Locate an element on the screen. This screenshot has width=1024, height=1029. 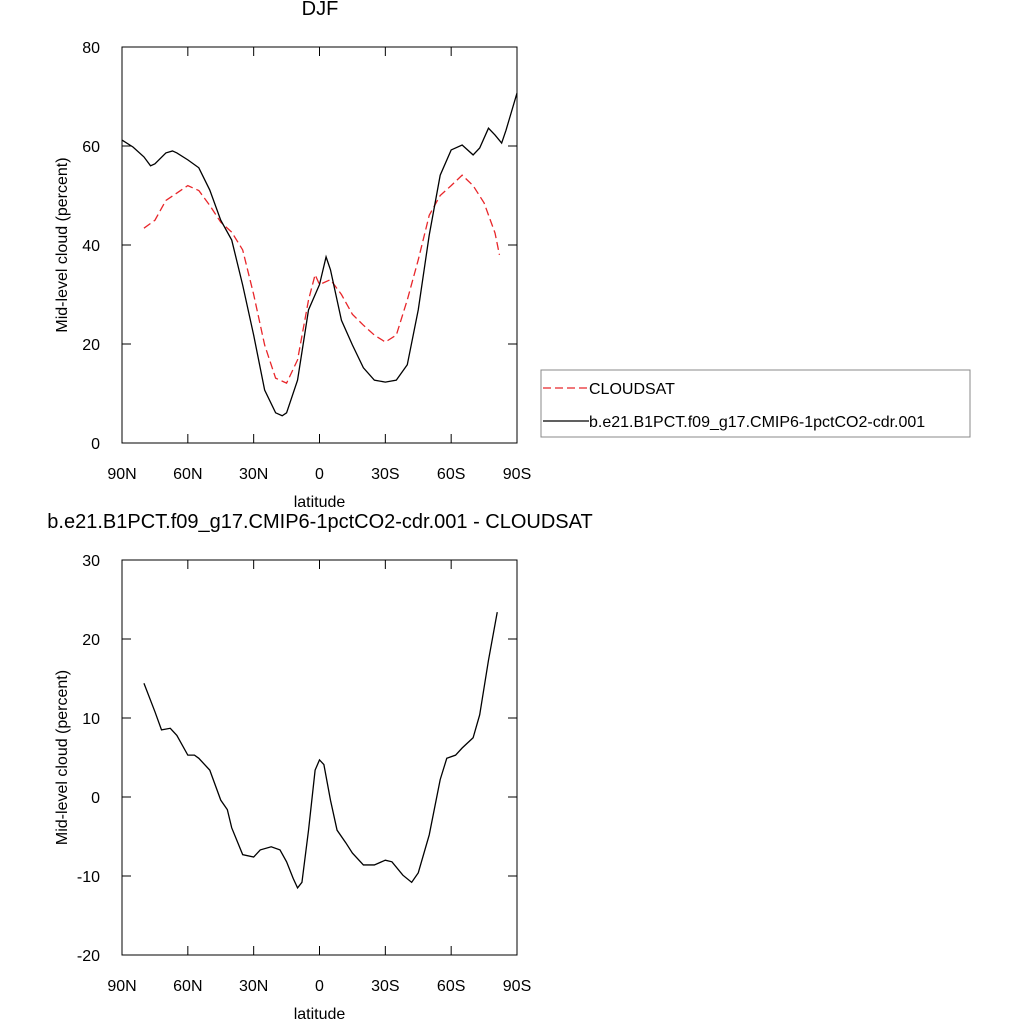
legend-label: CLOUDSAT is located at coordinates (632, 389).